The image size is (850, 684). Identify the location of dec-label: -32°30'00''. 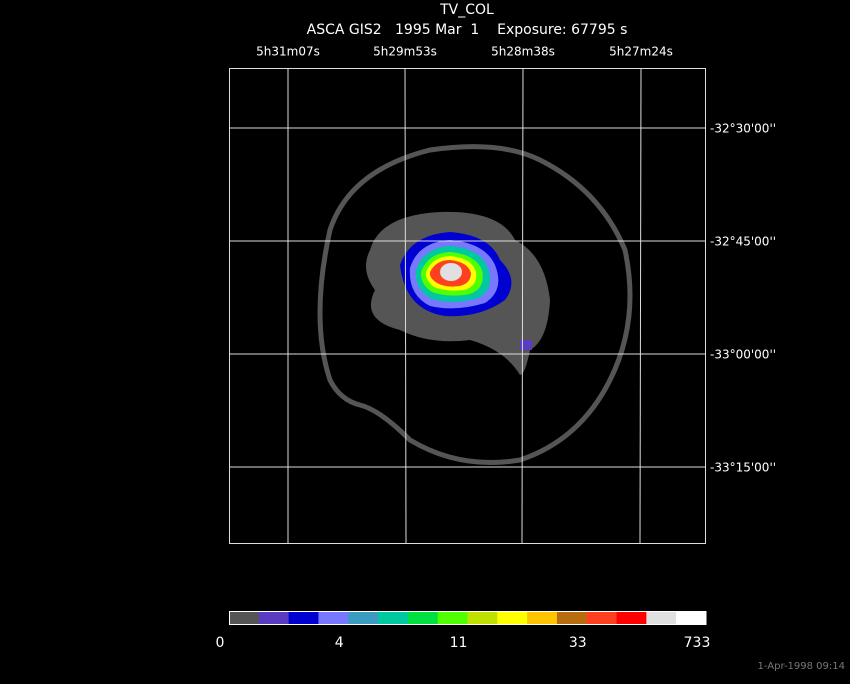
(743, 129).